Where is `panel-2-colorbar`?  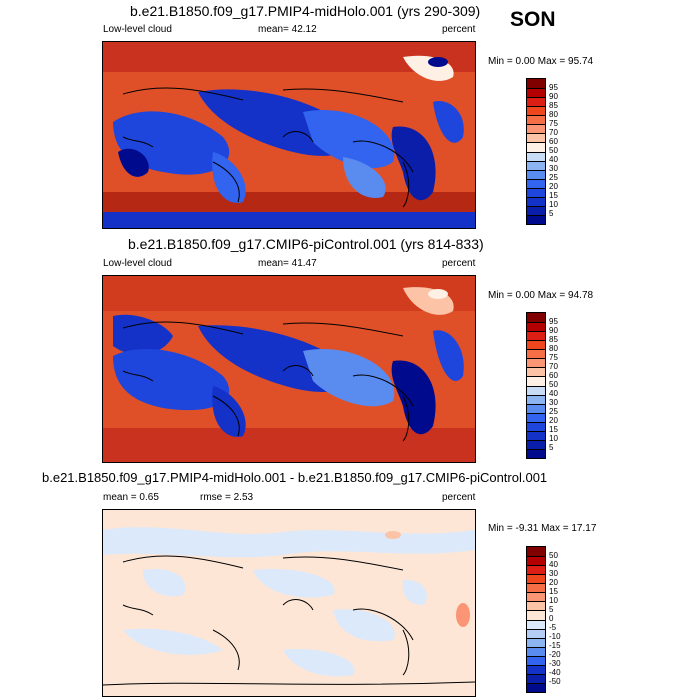 panel-2-colorbar is located at coordinates (536, 385).